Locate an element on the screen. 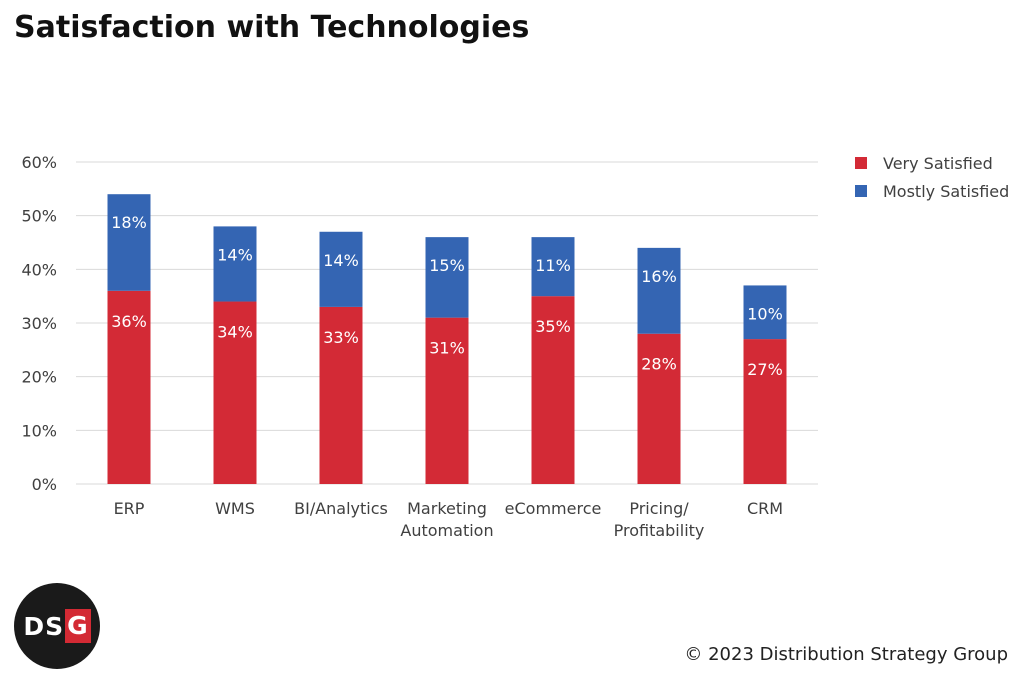 Image resolution: width=1024 pixels, height=683 pixels. legend-label: Very Satisfied is located at coordinates (938, 163).